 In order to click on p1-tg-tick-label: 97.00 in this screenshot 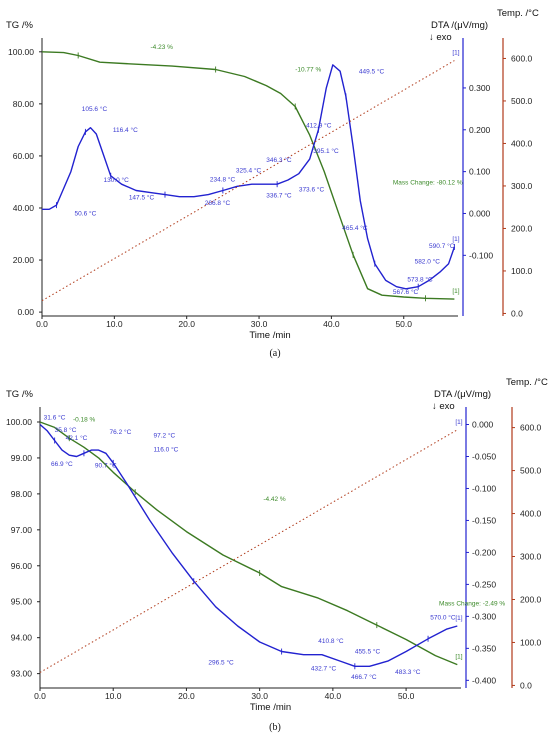, I will do `click(22, 530)`.